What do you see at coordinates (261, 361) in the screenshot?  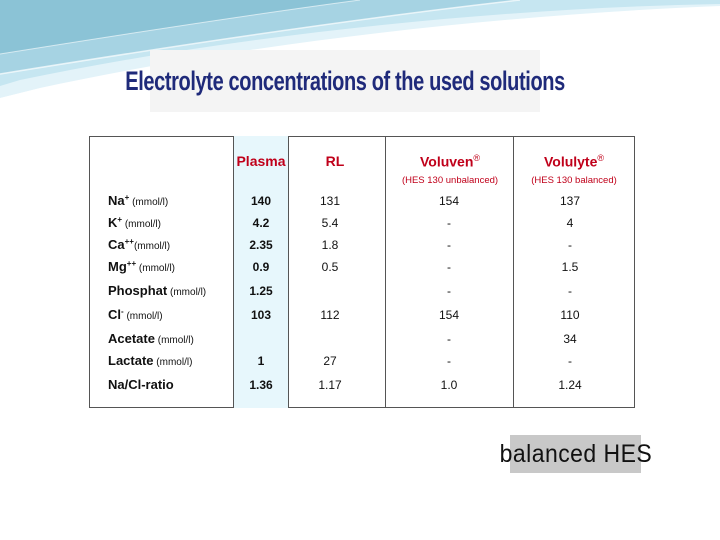 I see `table-cell: 1` at bounding box center [261, 361].